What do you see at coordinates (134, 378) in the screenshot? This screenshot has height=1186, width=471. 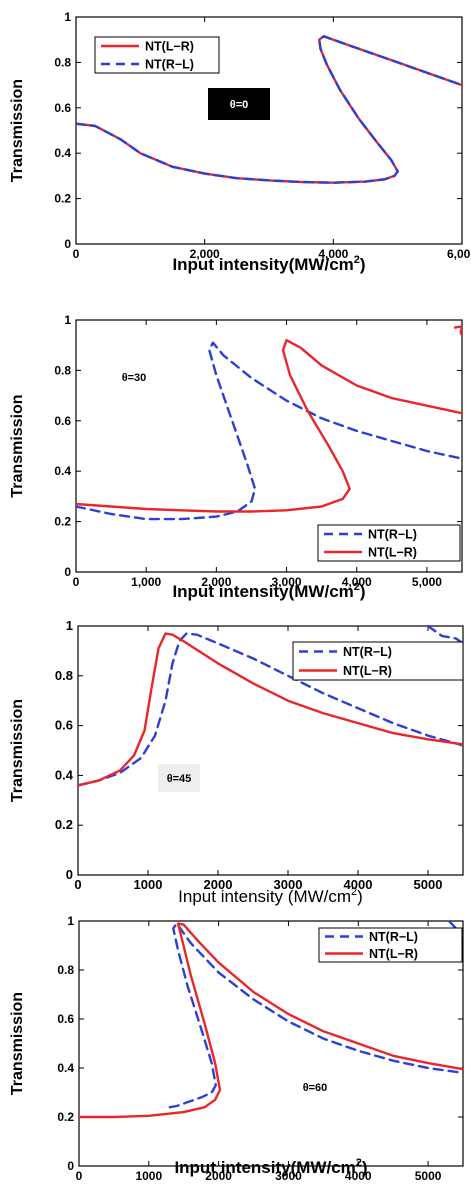 I see `annotation-label: θ=30` at bounding box center [134, 378].